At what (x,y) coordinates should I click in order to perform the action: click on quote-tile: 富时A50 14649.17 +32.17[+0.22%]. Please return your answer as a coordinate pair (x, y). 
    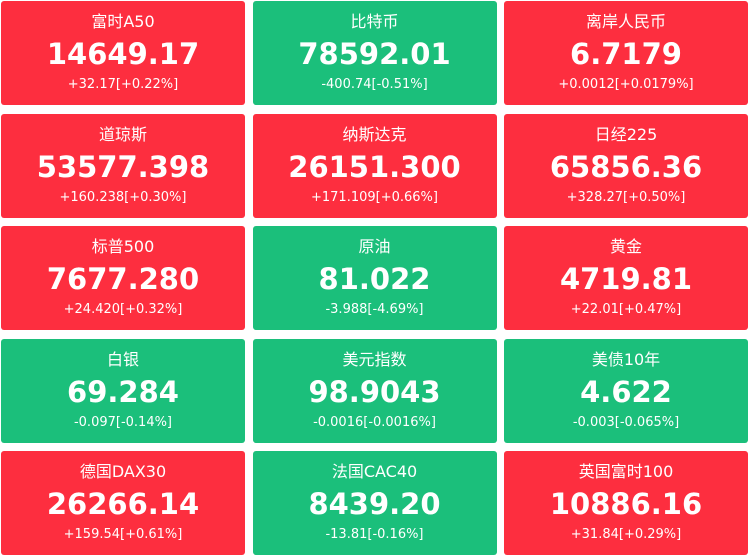
    Looking at the image, I should click on (123, 53).